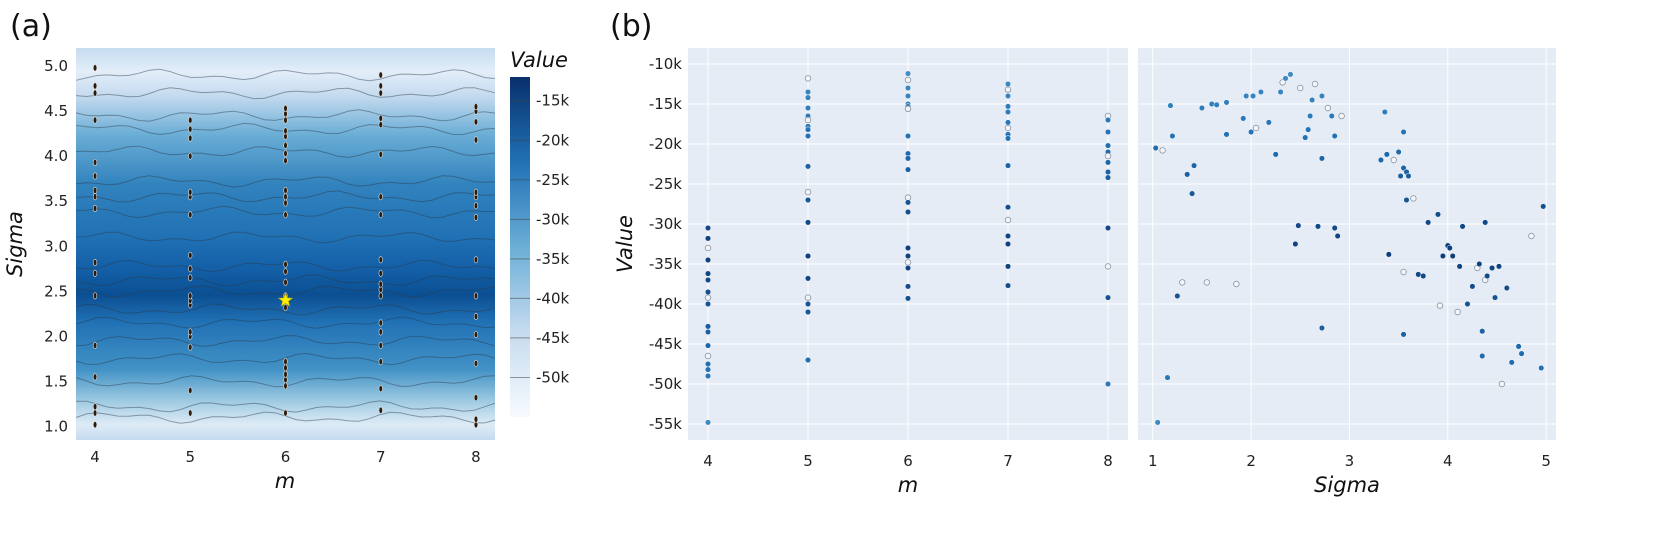  I want to click on contour-x-tick: 5, so click(190, 457).